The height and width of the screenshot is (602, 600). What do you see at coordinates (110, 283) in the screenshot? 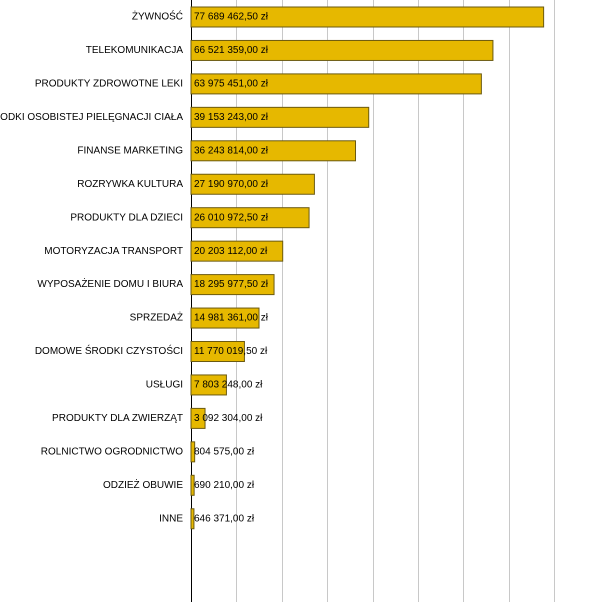
I see `category-label: WYPOSAŻENIE DOMU I BIURA` at bounding box center [110, 283].